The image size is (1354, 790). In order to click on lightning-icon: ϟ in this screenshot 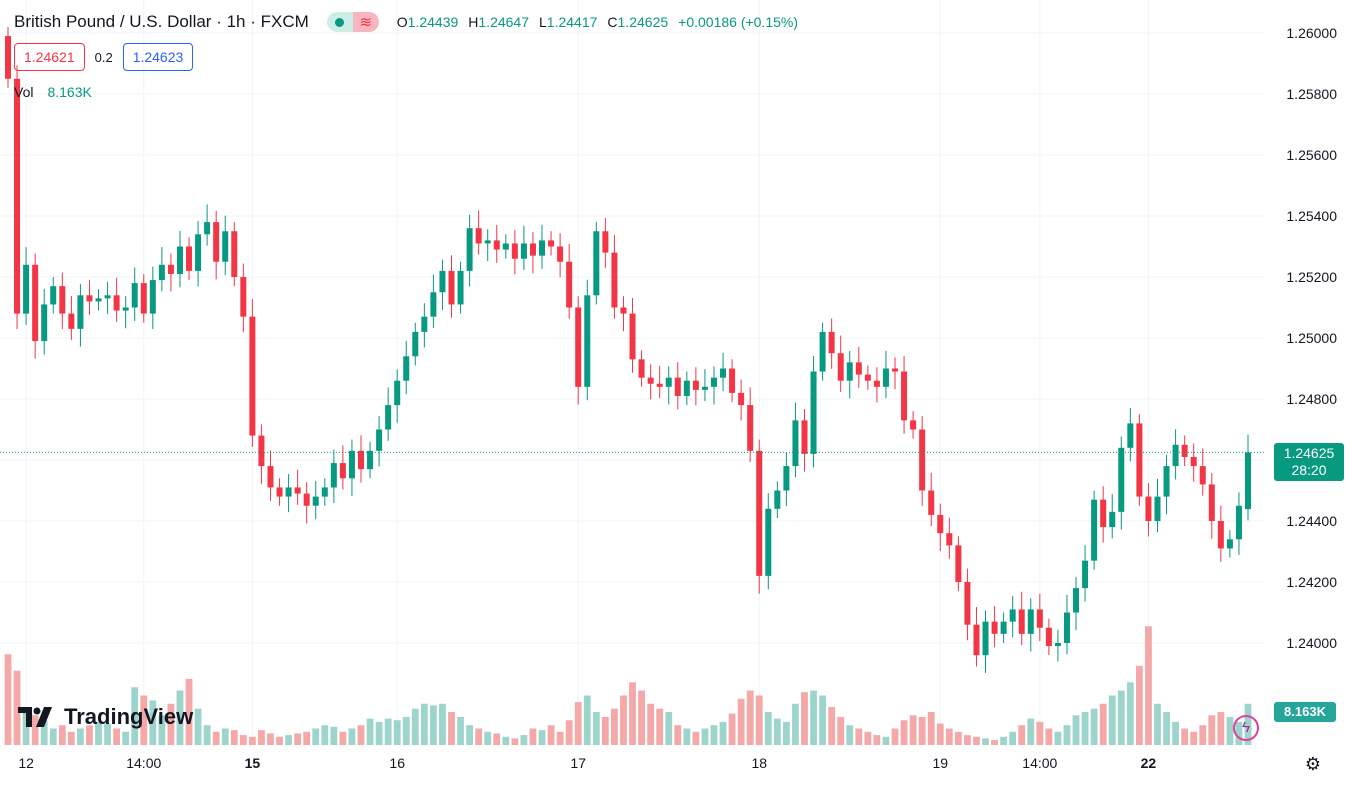, I will do `click(1246, 728)`.